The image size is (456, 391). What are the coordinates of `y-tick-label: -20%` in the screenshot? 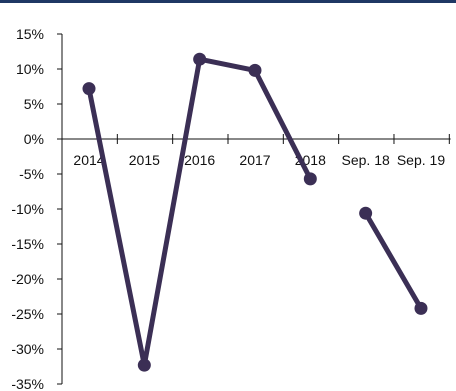 It's located at (27, 279).